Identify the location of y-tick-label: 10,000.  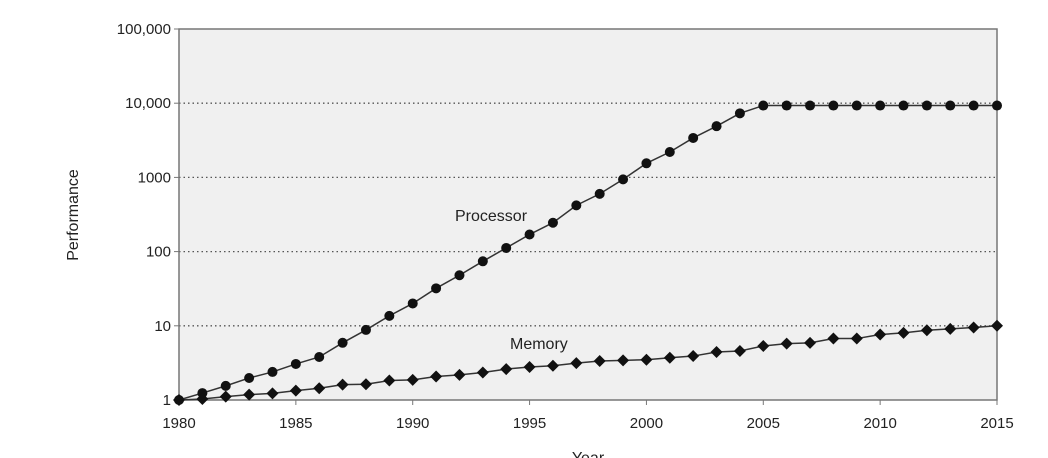
(148, 103).